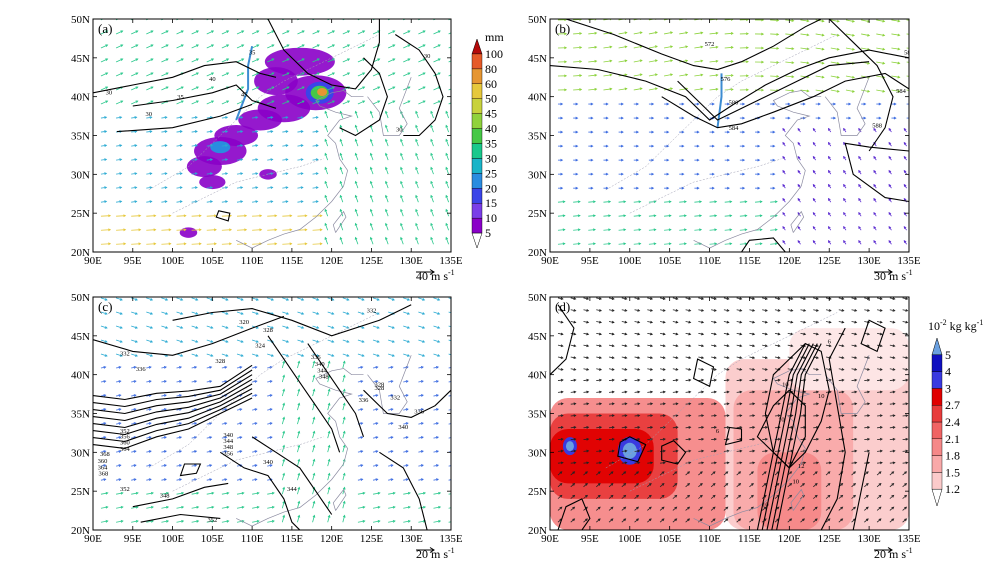 Image resolution: width=1000 pixels, height=569 pixels. Describe the element at coordinates (228, 453) in the screenshot. I see `contour-label: 356` at that location.